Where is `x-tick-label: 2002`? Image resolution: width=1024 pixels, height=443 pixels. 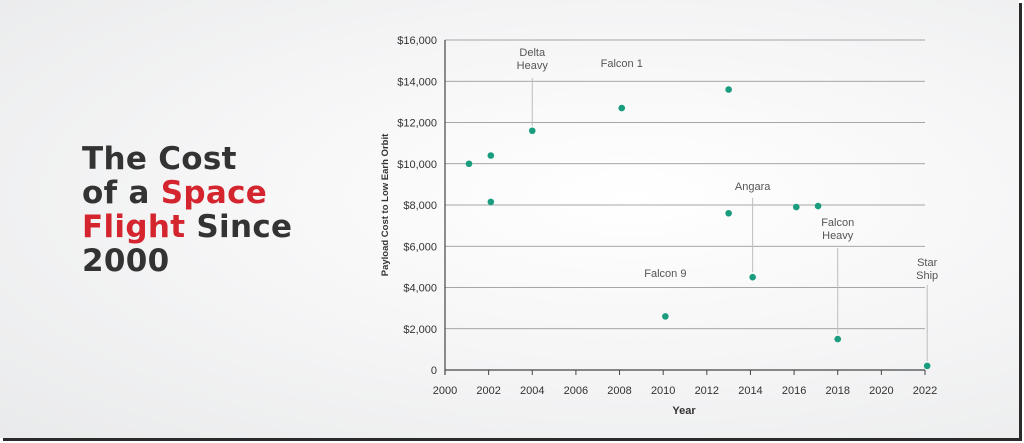
x-tick-label: 2002 is located at coordinates (488, 391).